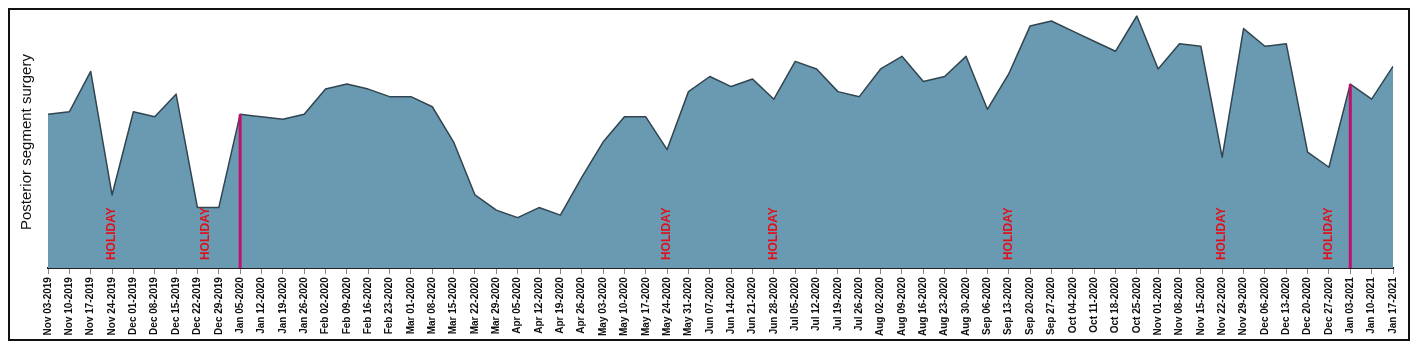 The width and height of the screenshot is (1419, 349). Describe the element at coordinates (389, 305) in the screenshot. I see `x-tick-label: Feb 23-2020` at that location.